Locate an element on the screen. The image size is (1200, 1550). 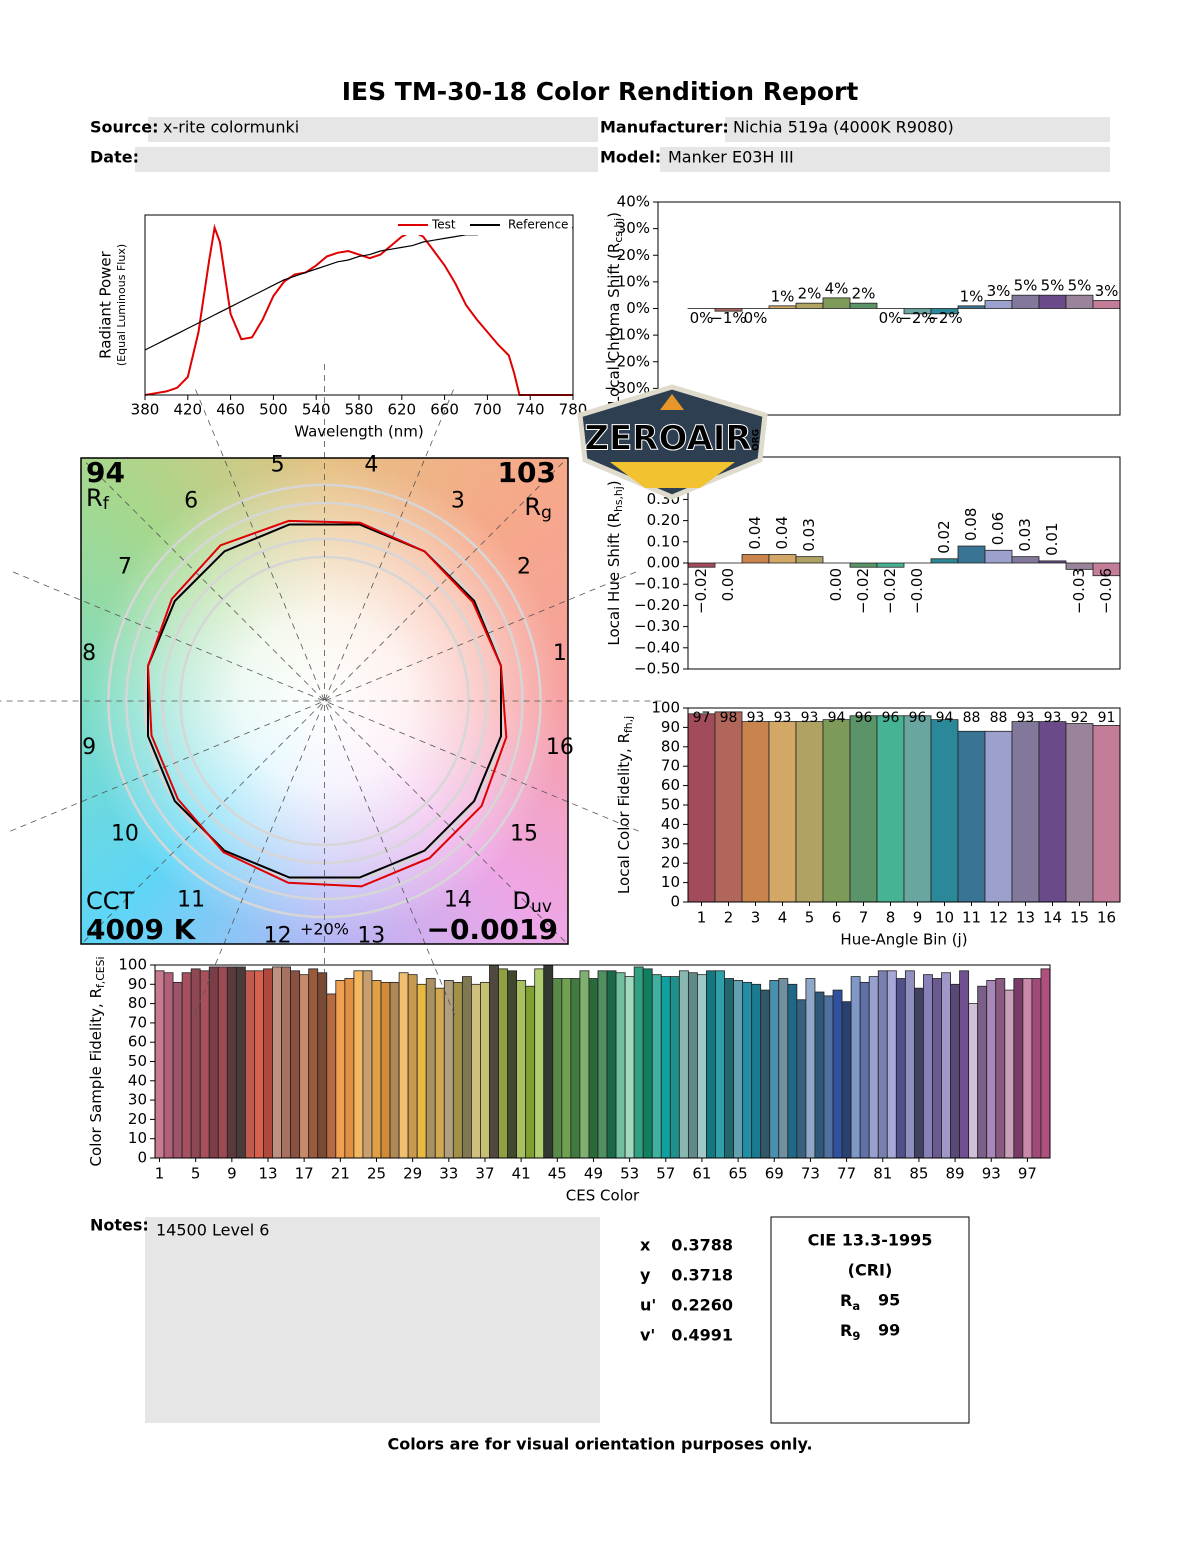
rf-label-part: f is located at coordinates (106, 504).